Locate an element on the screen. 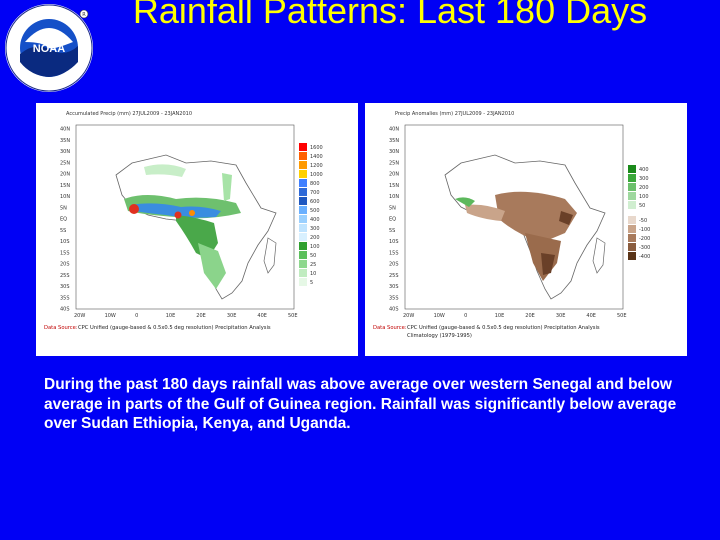 Image resolution: width=720 pixels, height=540 pixels. noaa-logo: NOAA R is located at coordinates (49, 48).